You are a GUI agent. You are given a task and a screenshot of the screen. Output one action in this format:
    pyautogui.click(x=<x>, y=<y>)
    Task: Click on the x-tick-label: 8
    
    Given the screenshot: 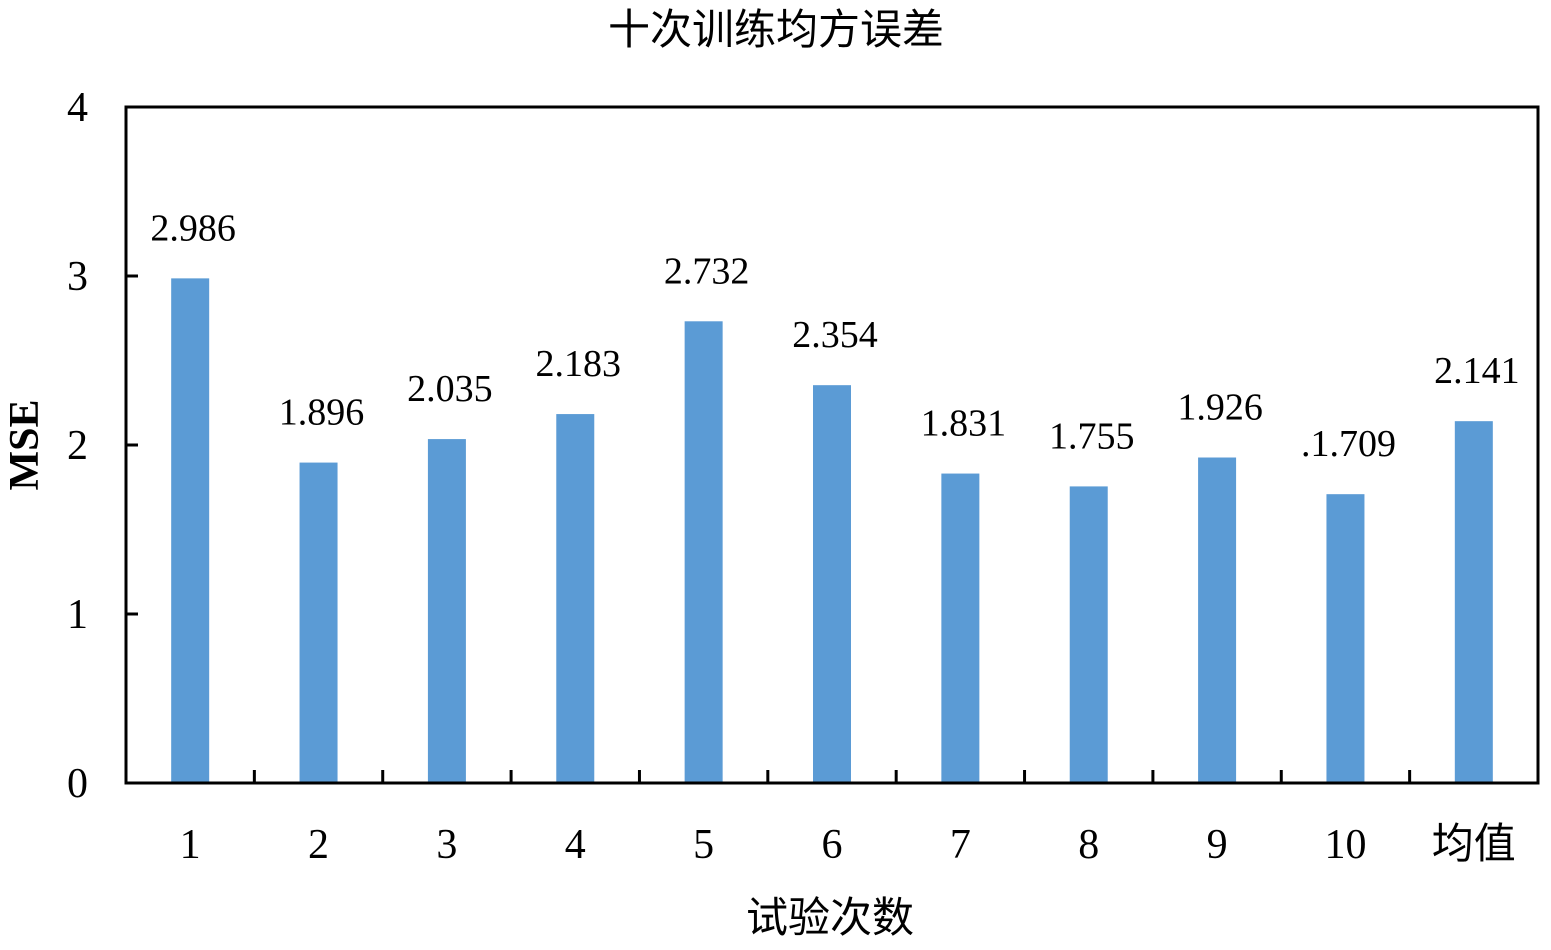 What is the action you would take?
    pyautogui.click(x=1088, y=845)
    